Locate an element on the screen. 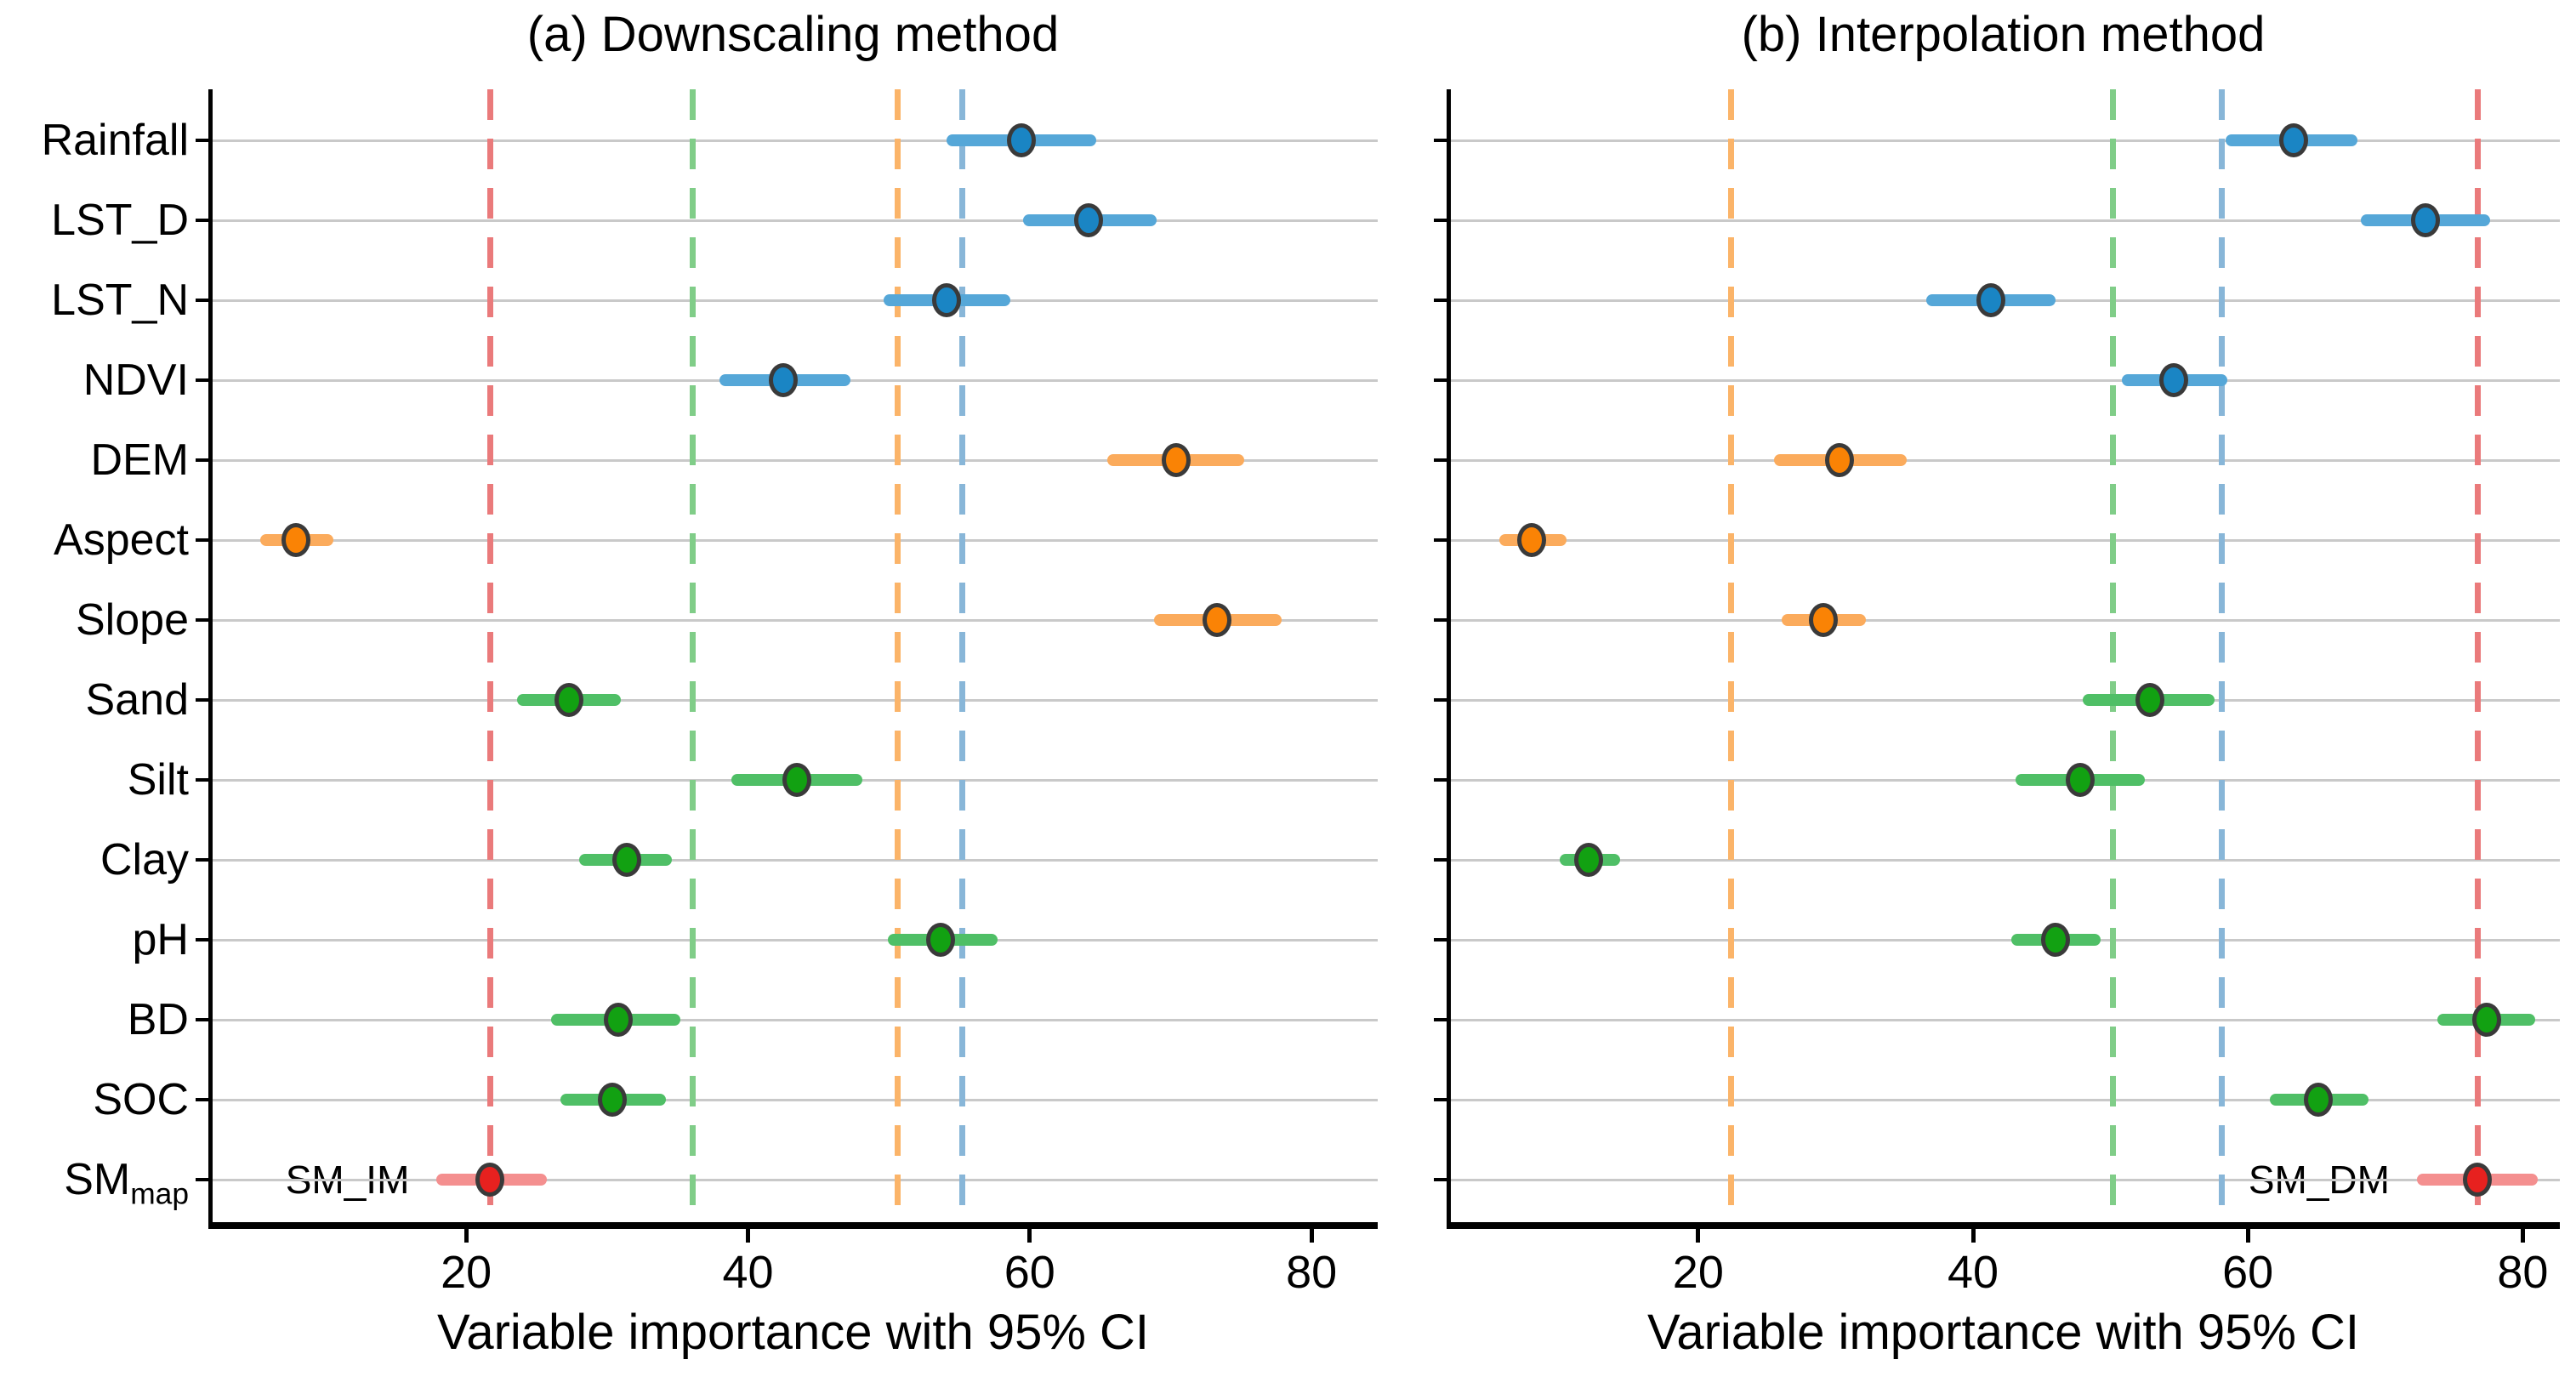  panel-a-title: (a) Downscaling method is located at coordinates (793, 34).